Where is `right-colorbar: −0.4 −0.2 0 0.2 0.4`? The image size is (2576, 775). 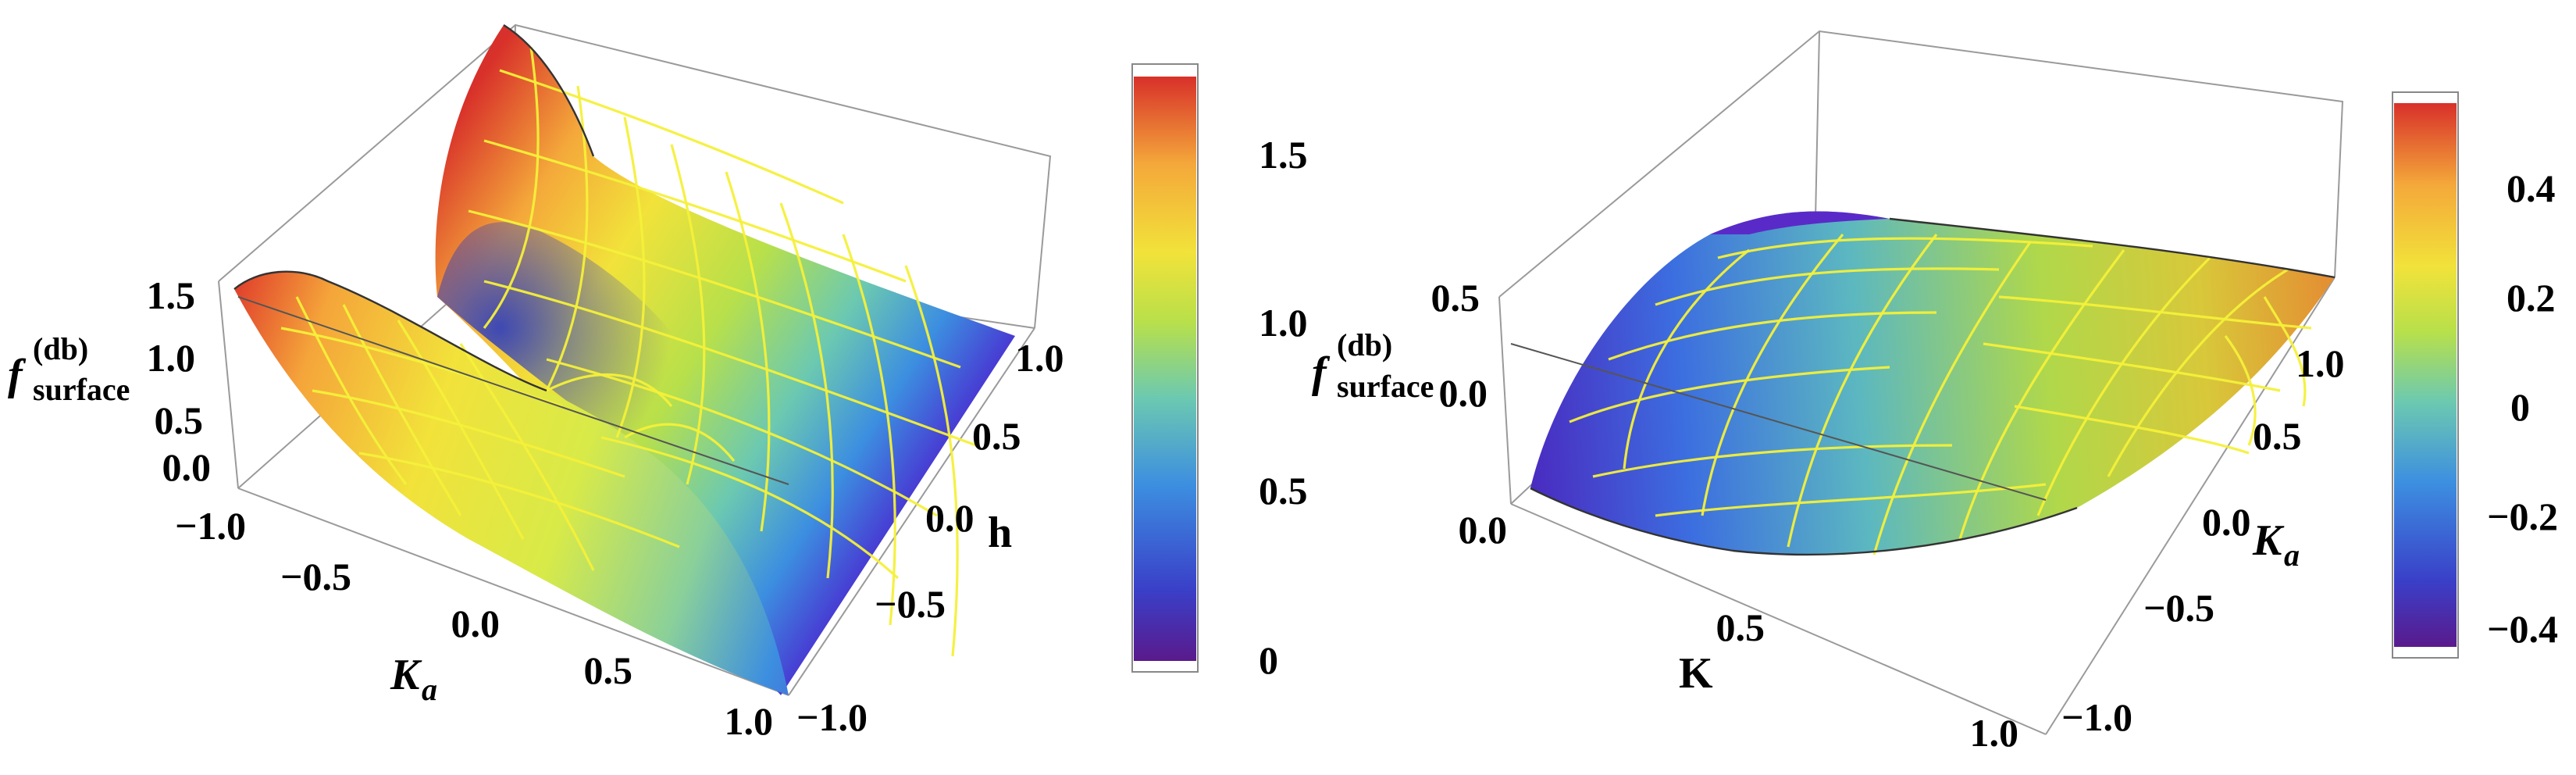
right-colorbar: −0.4 −0.2 0 0.2 0.4 is located at coordinates (2475, 375).